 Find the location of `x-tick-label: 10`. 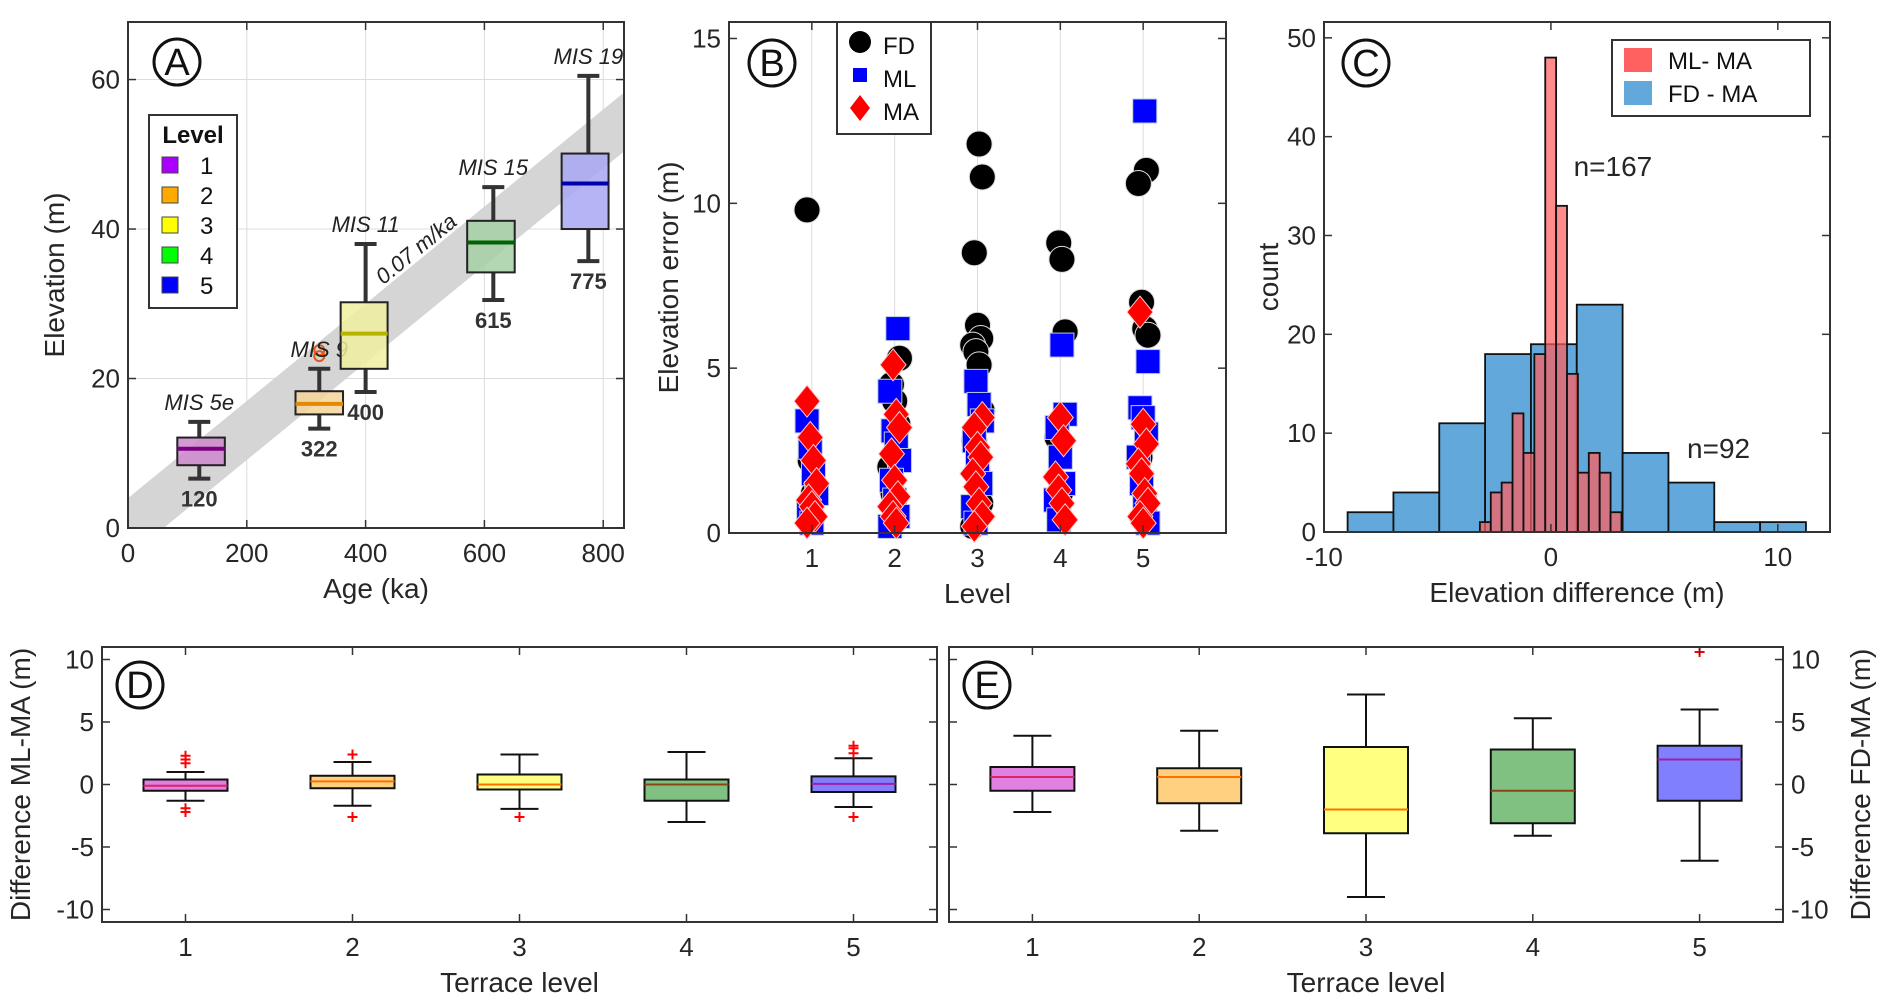

x-tick-label: 10 is located at coordinates (1777, 557).